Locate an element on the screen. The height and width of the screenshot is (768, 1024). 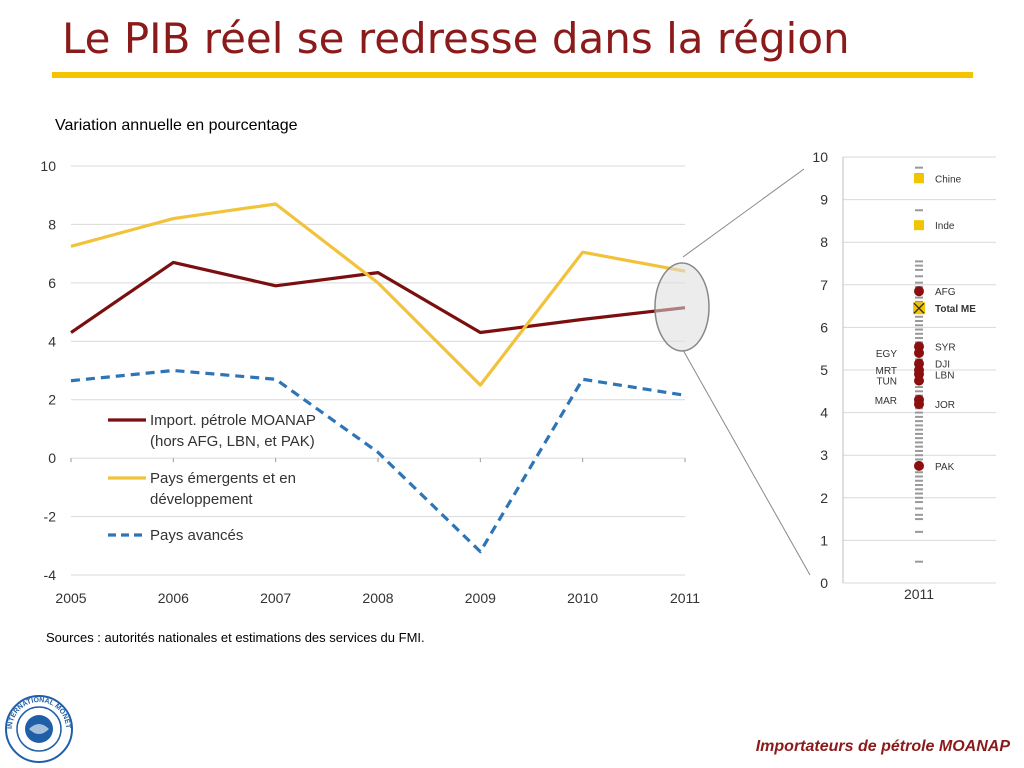
point-label: DJI is located at coordinates (942, 365).